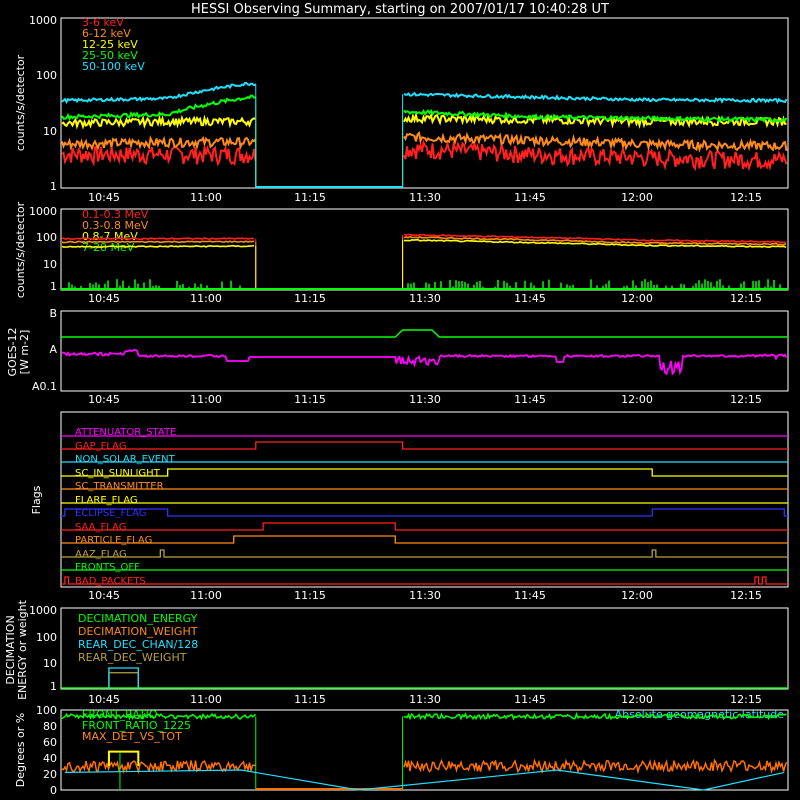 Image resolution: width=800 pixels, height=800 pixels. Describe the element at coordinates (746, 699) in the screenshot. I see `p5-xtick: 12:15` at that location.